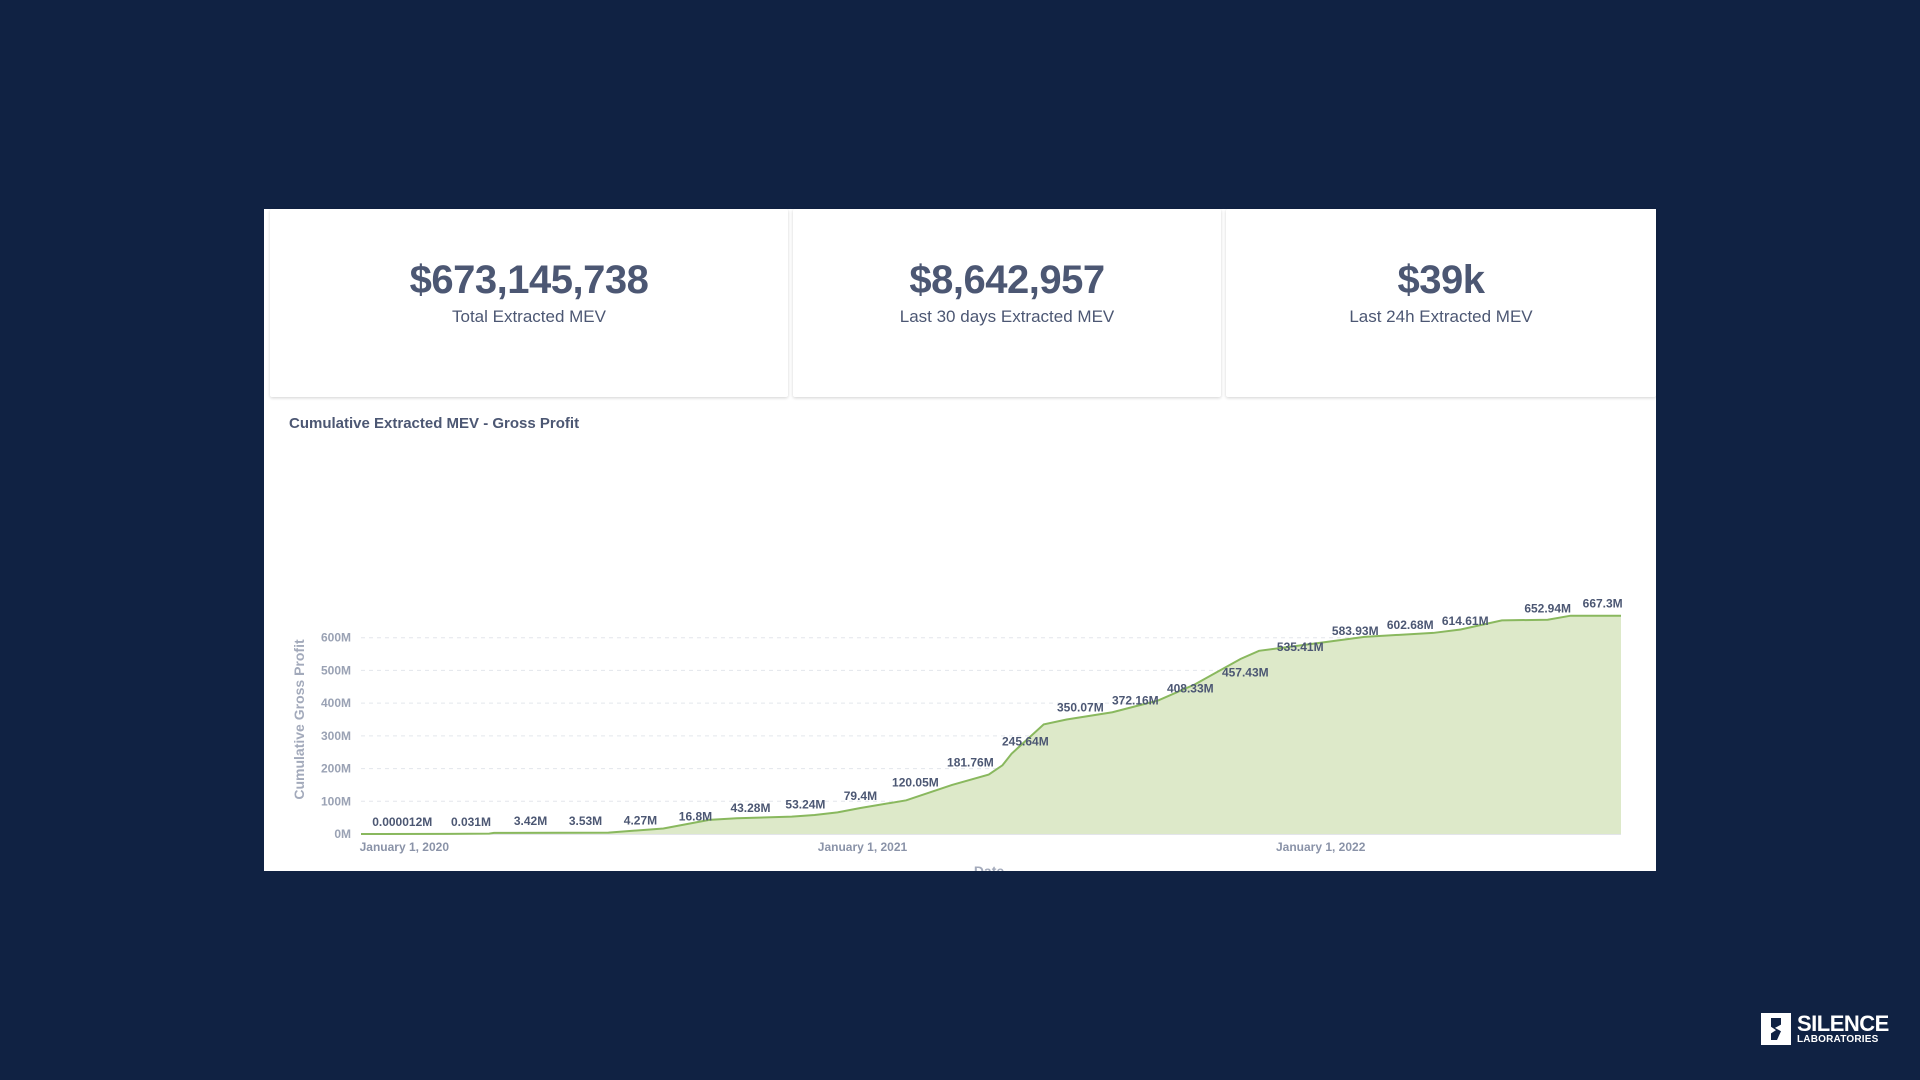 The image size is (1920, 1080). What do you see at coordinates (1603, 604) in the screenshot?
I see `data-label: 667.3M` at bounding box center [1603, 604].